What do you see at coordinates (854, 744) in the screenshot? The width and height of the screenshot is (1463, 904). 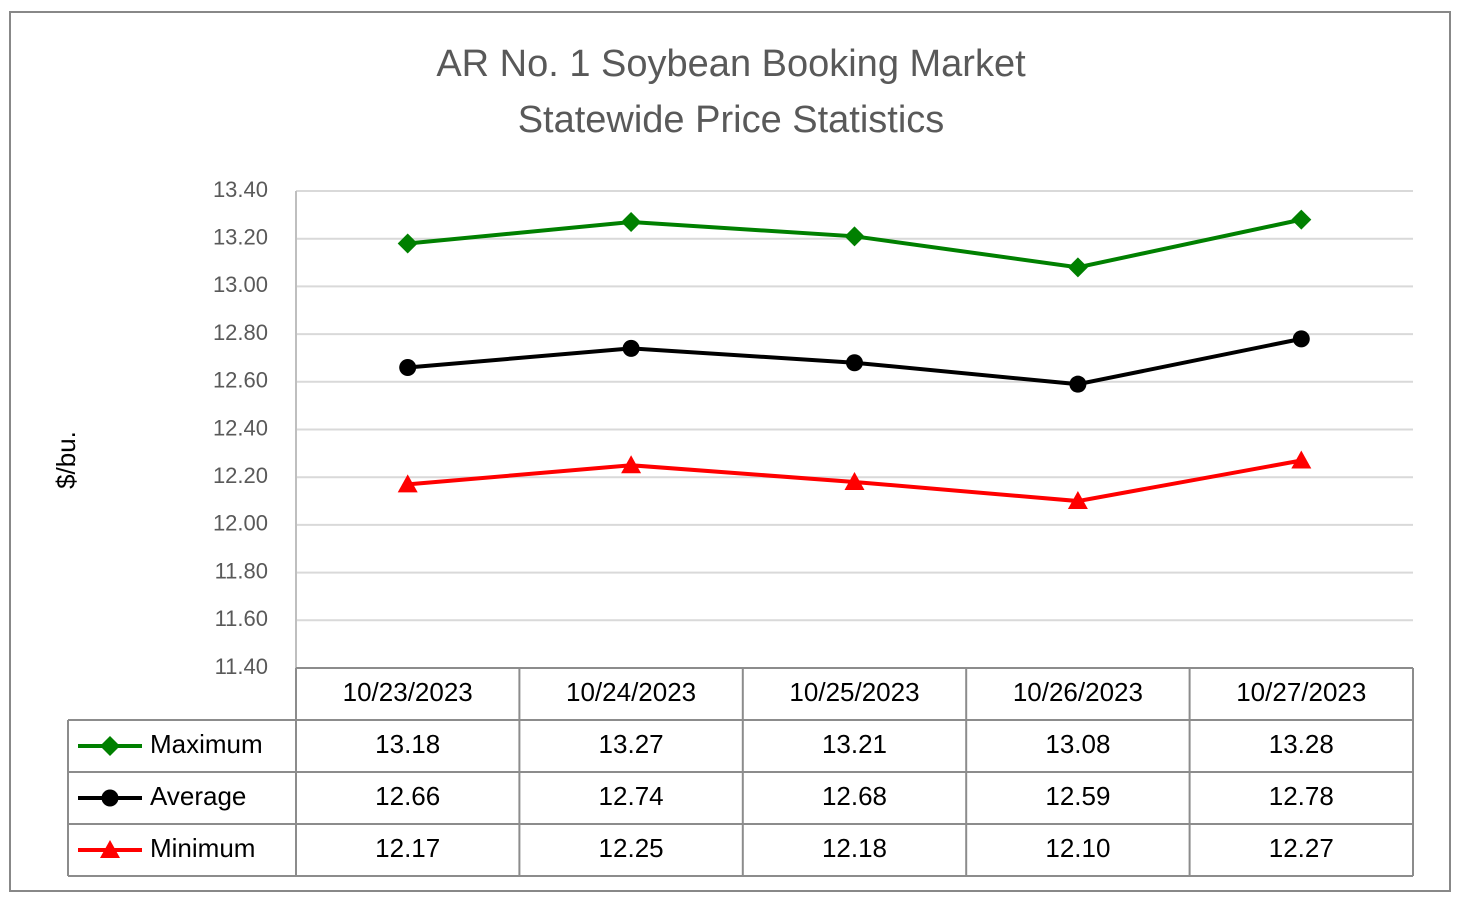 I see `data-label: 13.21` at bounding box center [854, 744].